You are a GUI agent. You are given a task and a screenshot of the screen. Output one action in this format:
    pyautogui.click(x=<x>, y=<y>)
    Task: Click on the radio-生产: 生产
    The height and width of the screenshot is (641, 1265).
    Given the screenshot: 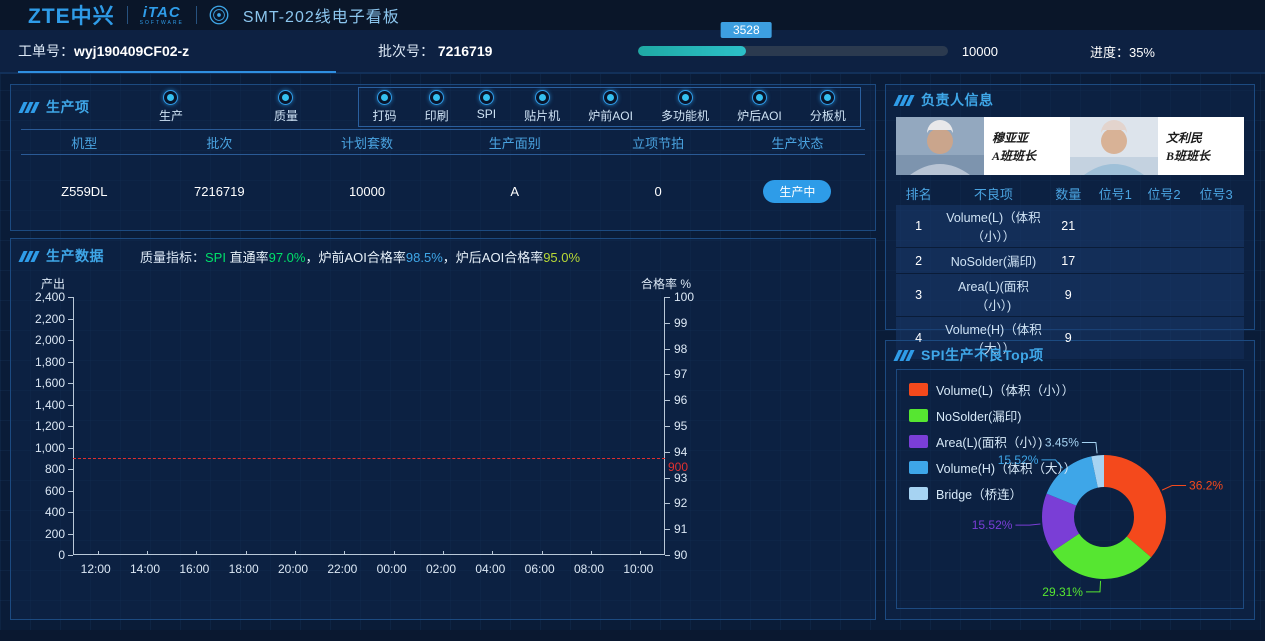 What is the action you would take?
    pyautogui.click(x=171, y=107)
    